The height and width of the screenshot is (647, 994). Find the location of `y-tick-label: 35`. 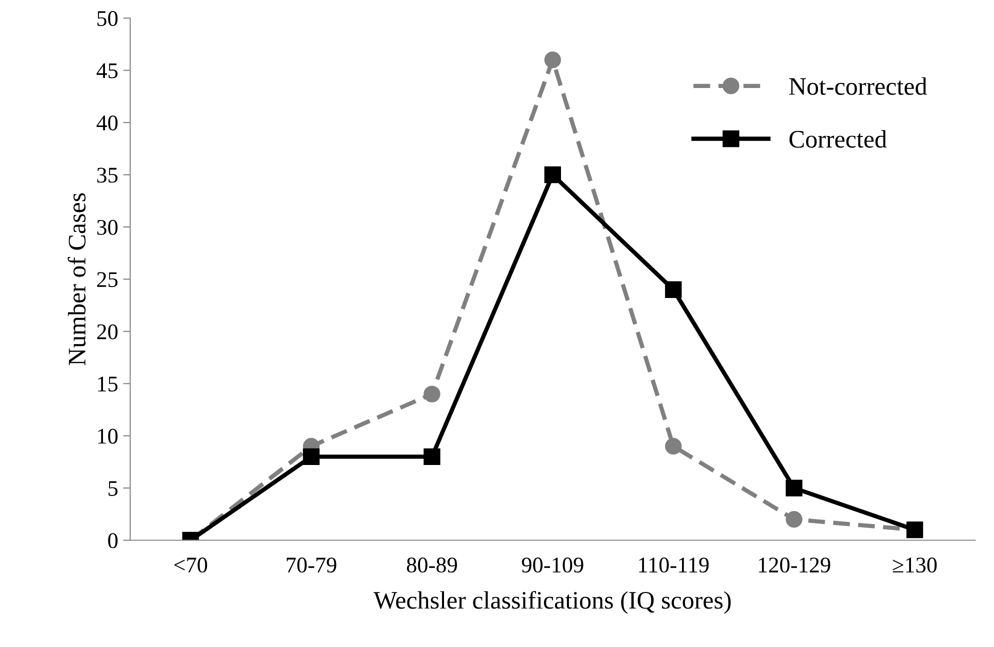

y-tick-label: 35 is located at coordinates (107, 175).